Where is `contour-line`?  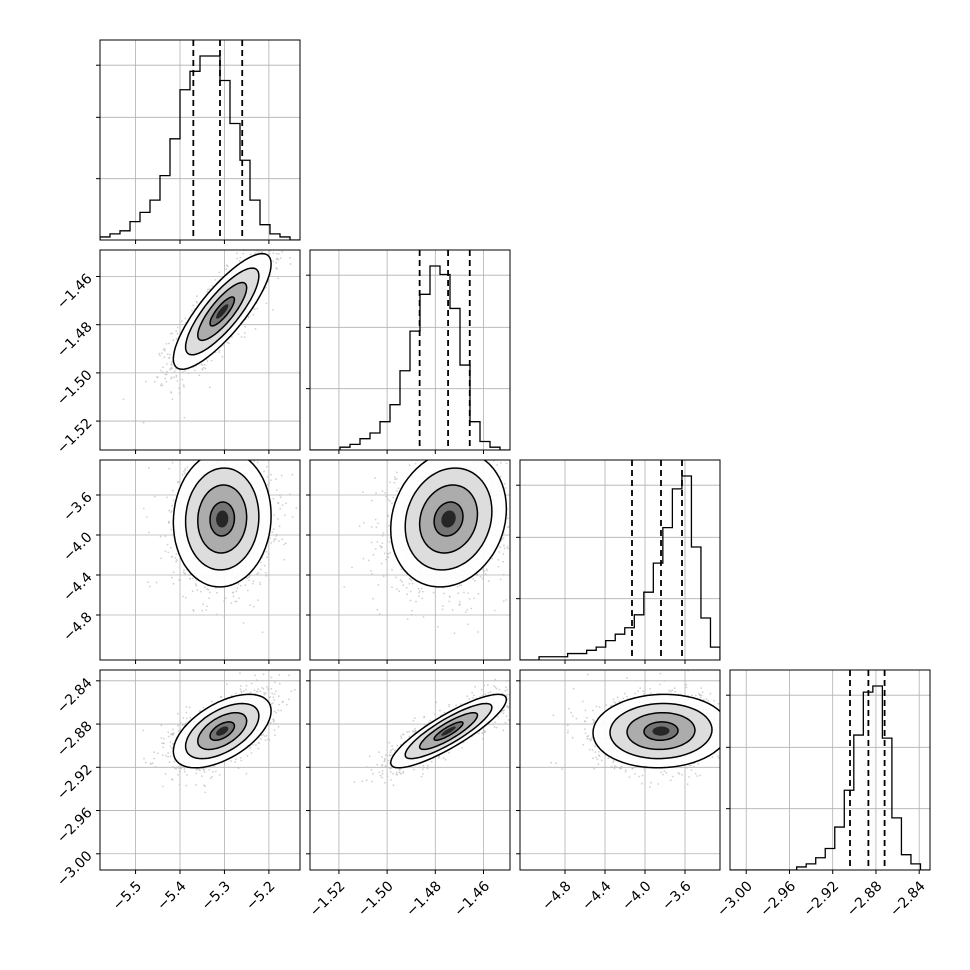 contour-line is located at coordinates (222, 519).